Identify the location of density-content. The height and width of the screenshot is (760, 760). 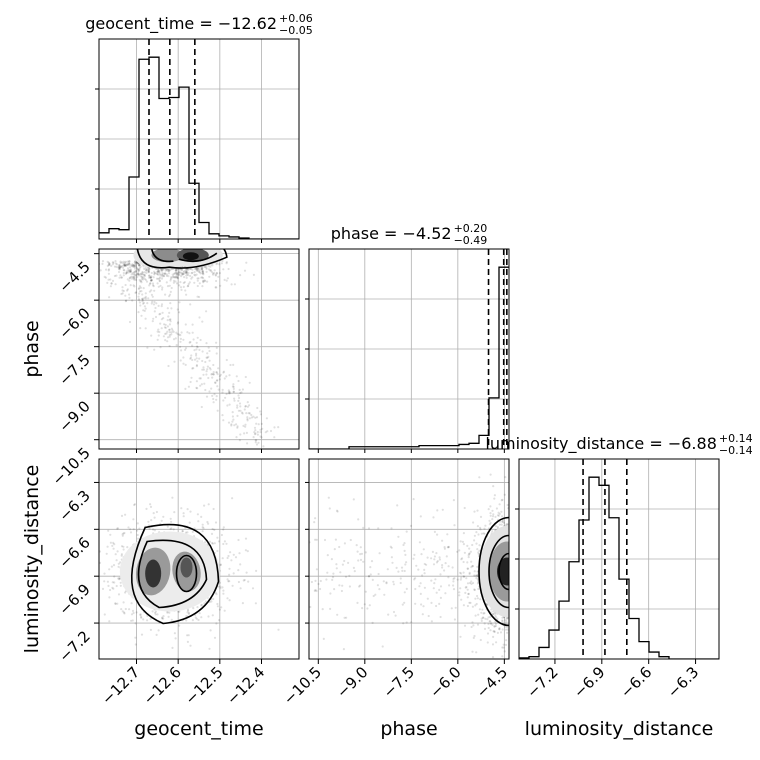
(409, 566).